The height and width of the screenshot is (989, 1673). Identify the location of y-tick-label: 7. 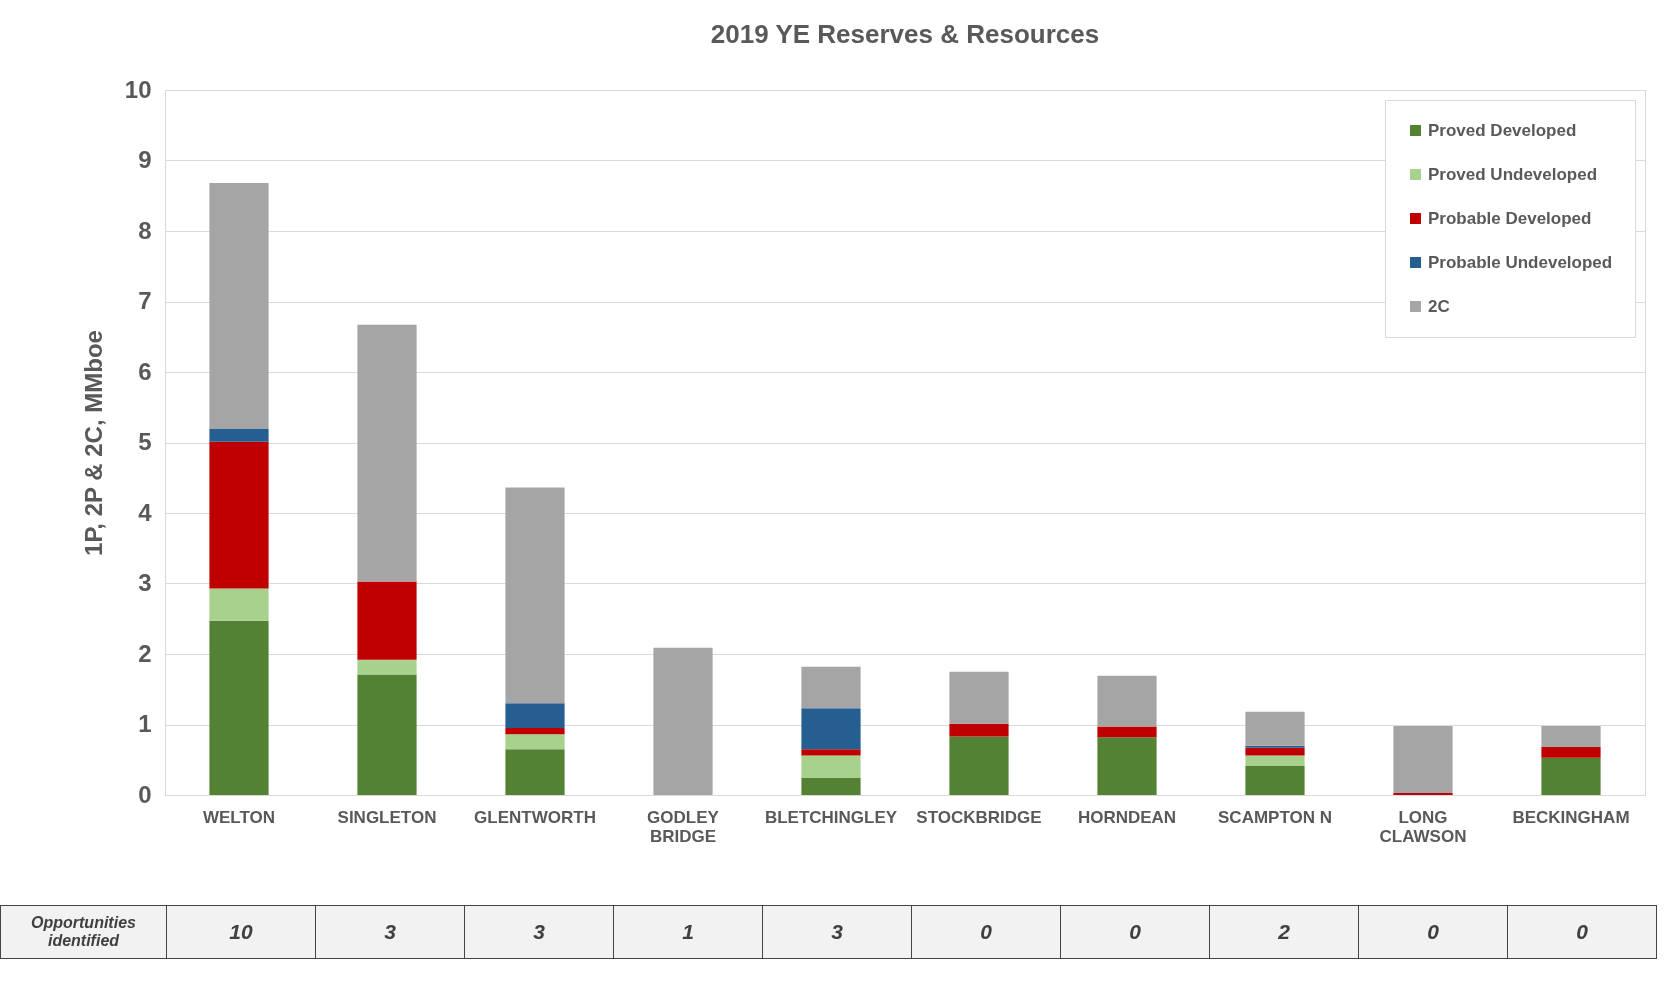
(145, 300).